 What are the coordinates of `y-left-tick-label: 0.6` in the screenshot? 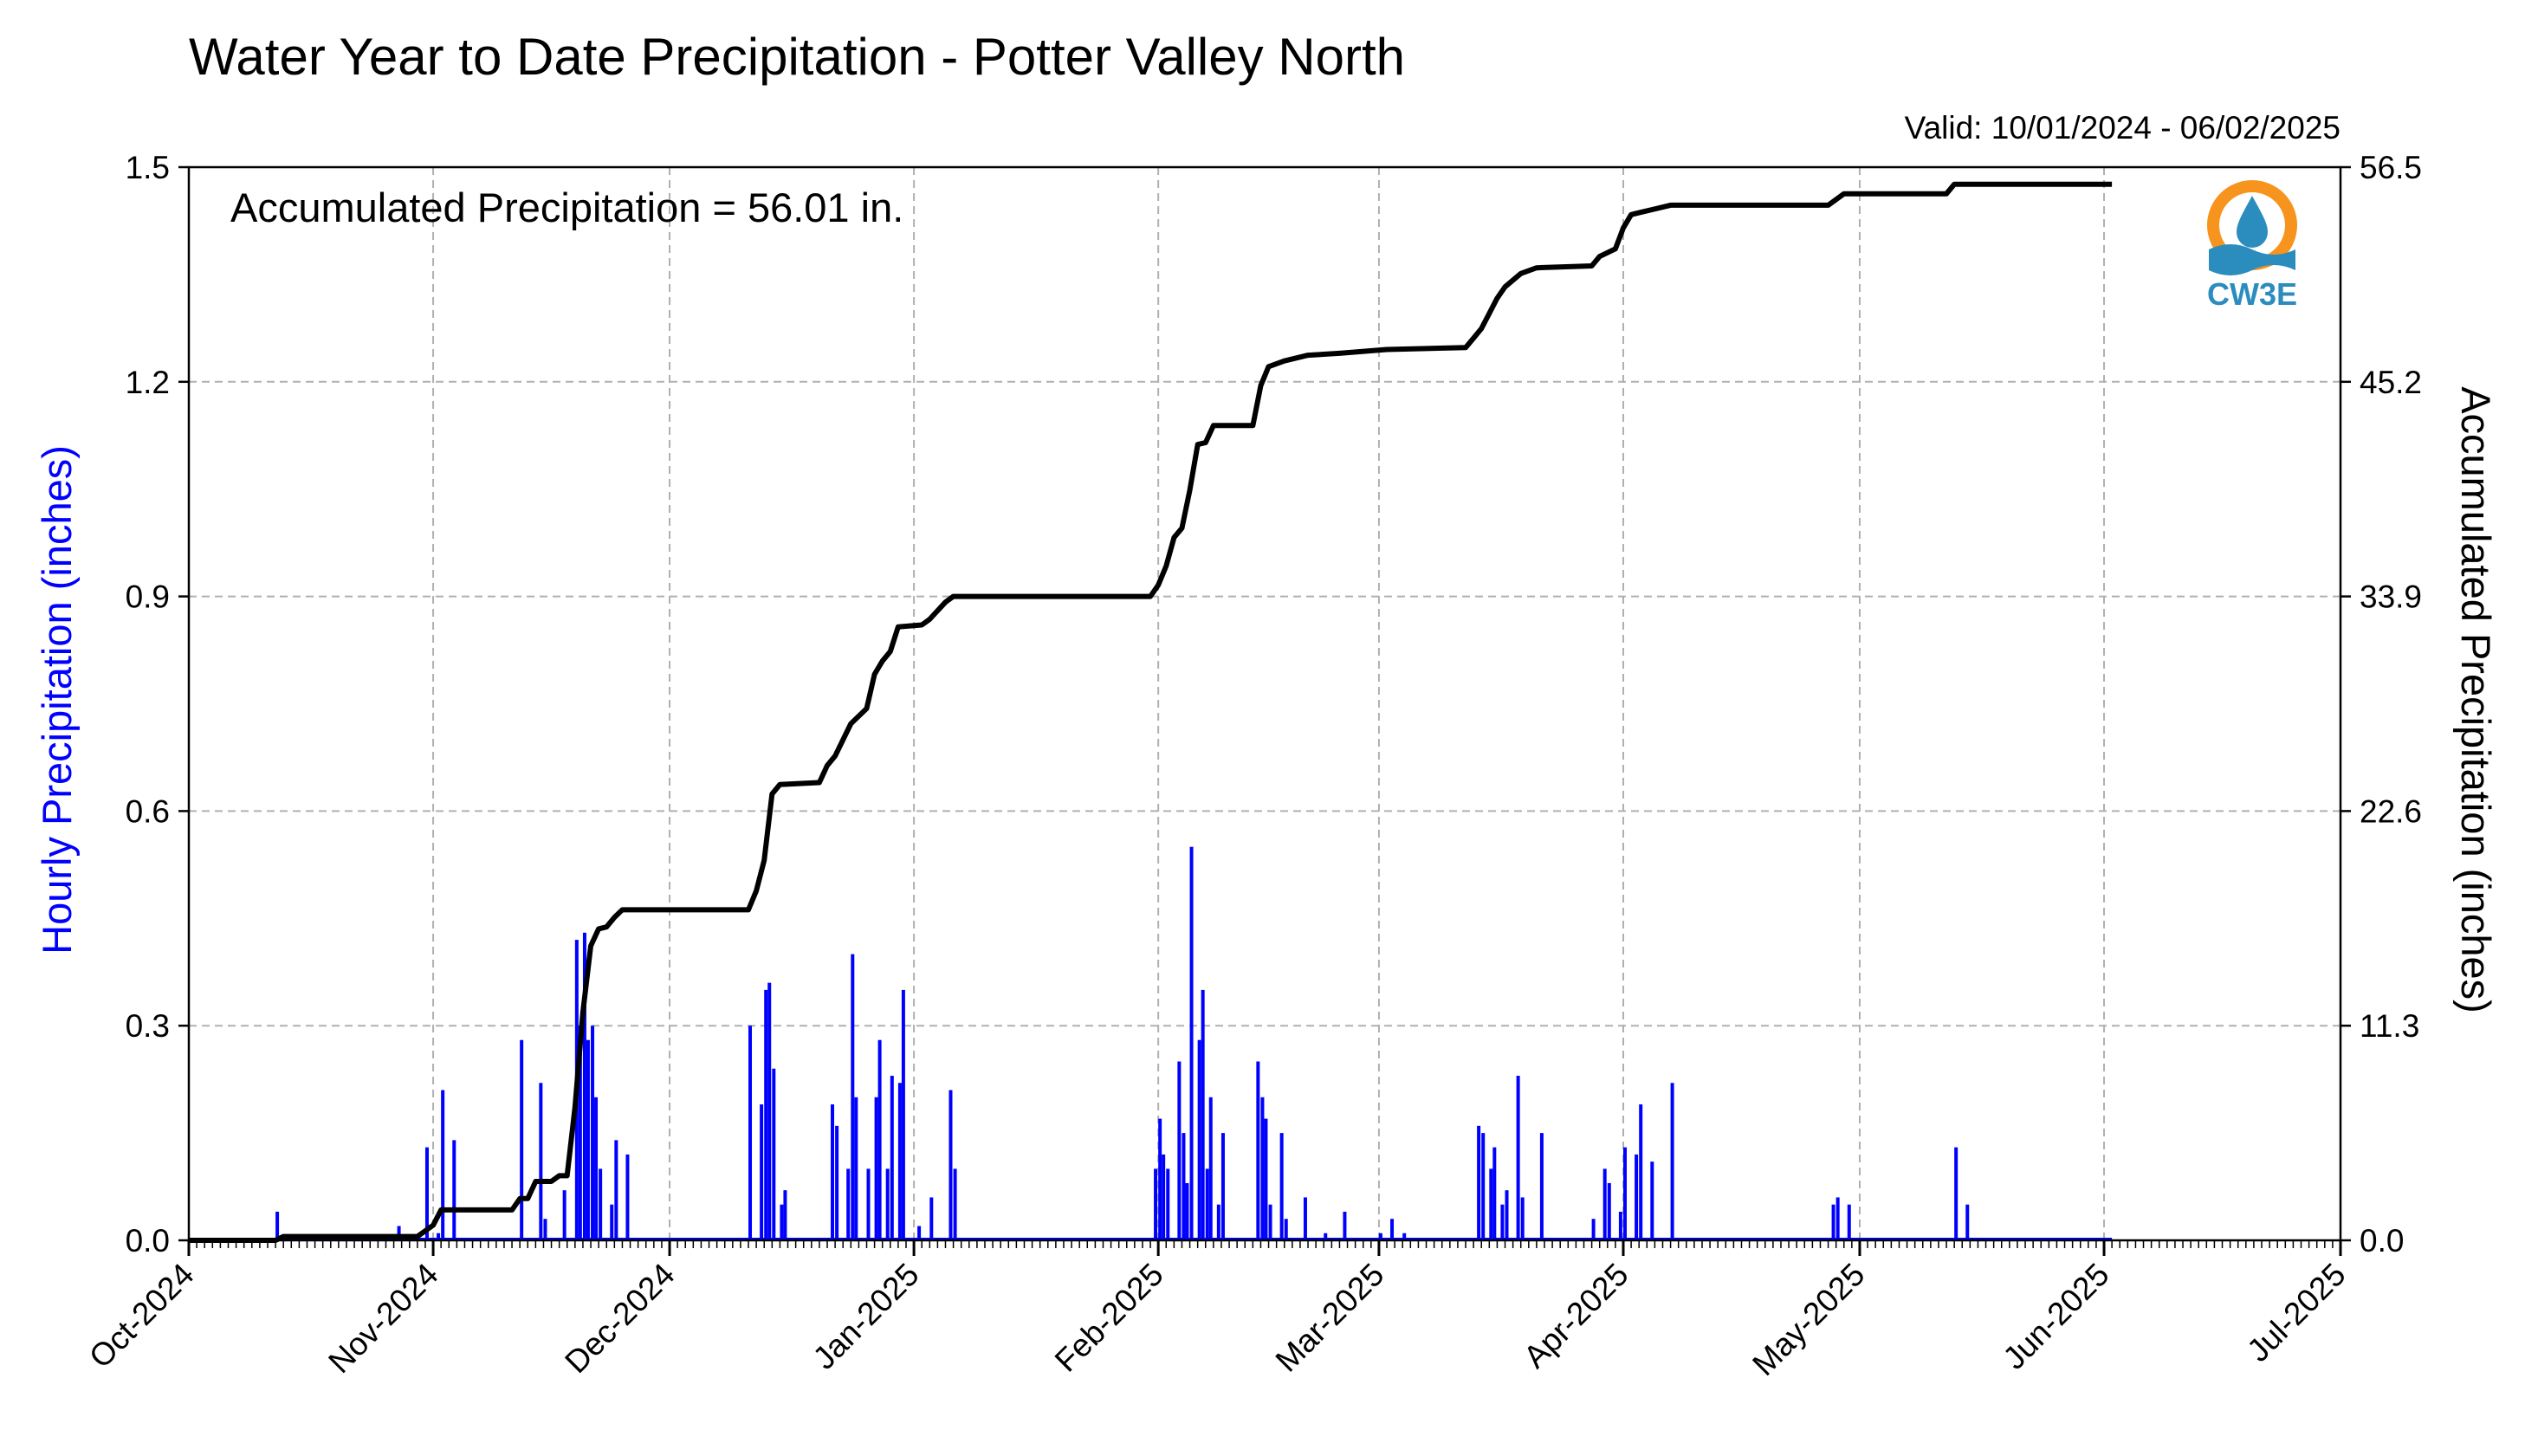 It's located at (148, 811).